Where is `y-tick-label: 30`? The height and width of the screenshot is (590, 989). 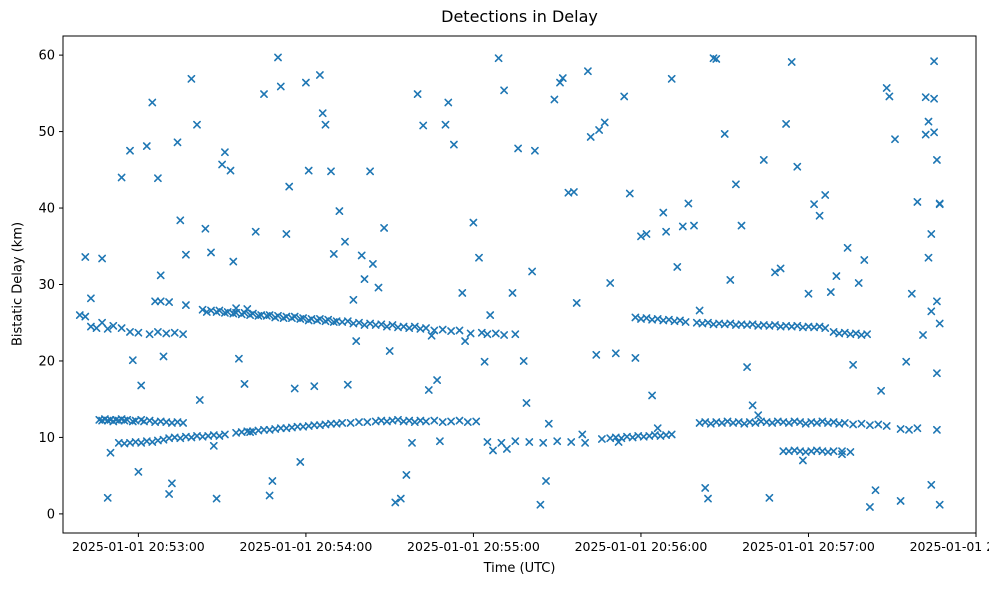 y-tick-label: 30 is located at coordinates (46, 285).